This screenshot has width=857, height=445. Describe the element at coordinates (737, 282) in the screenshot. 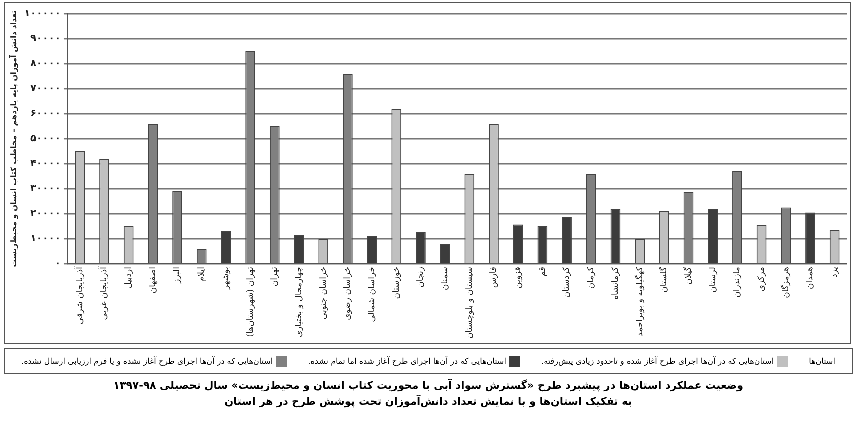

I see `x-tick-label: مازندران` at that location.